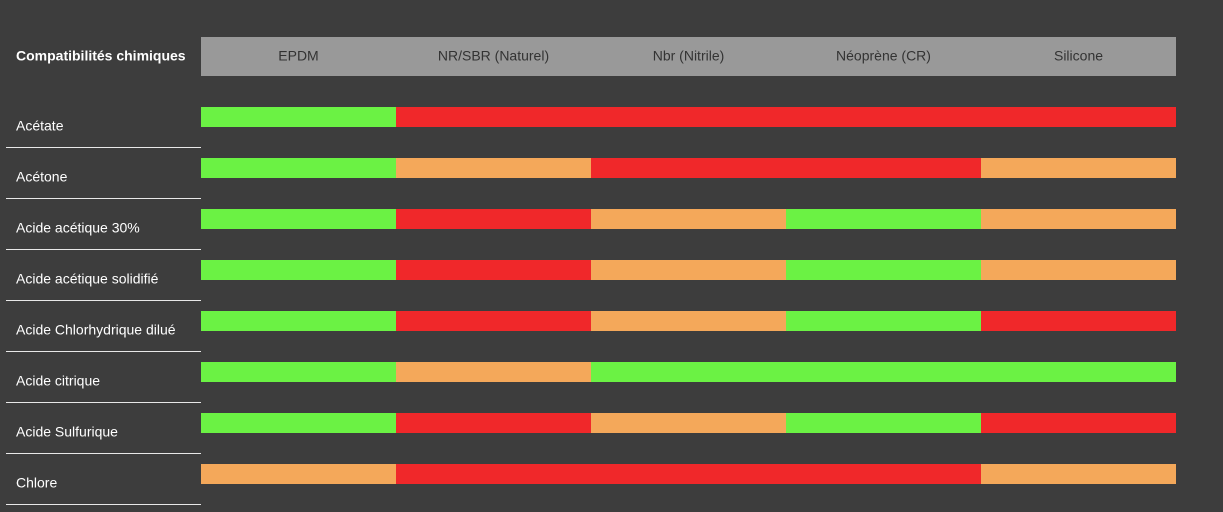 The height and width of the screenshot is (512, 1223). Describe the element at coordinates (298, 56) in the screenshot. I see `column-header: EPDM` at that location.